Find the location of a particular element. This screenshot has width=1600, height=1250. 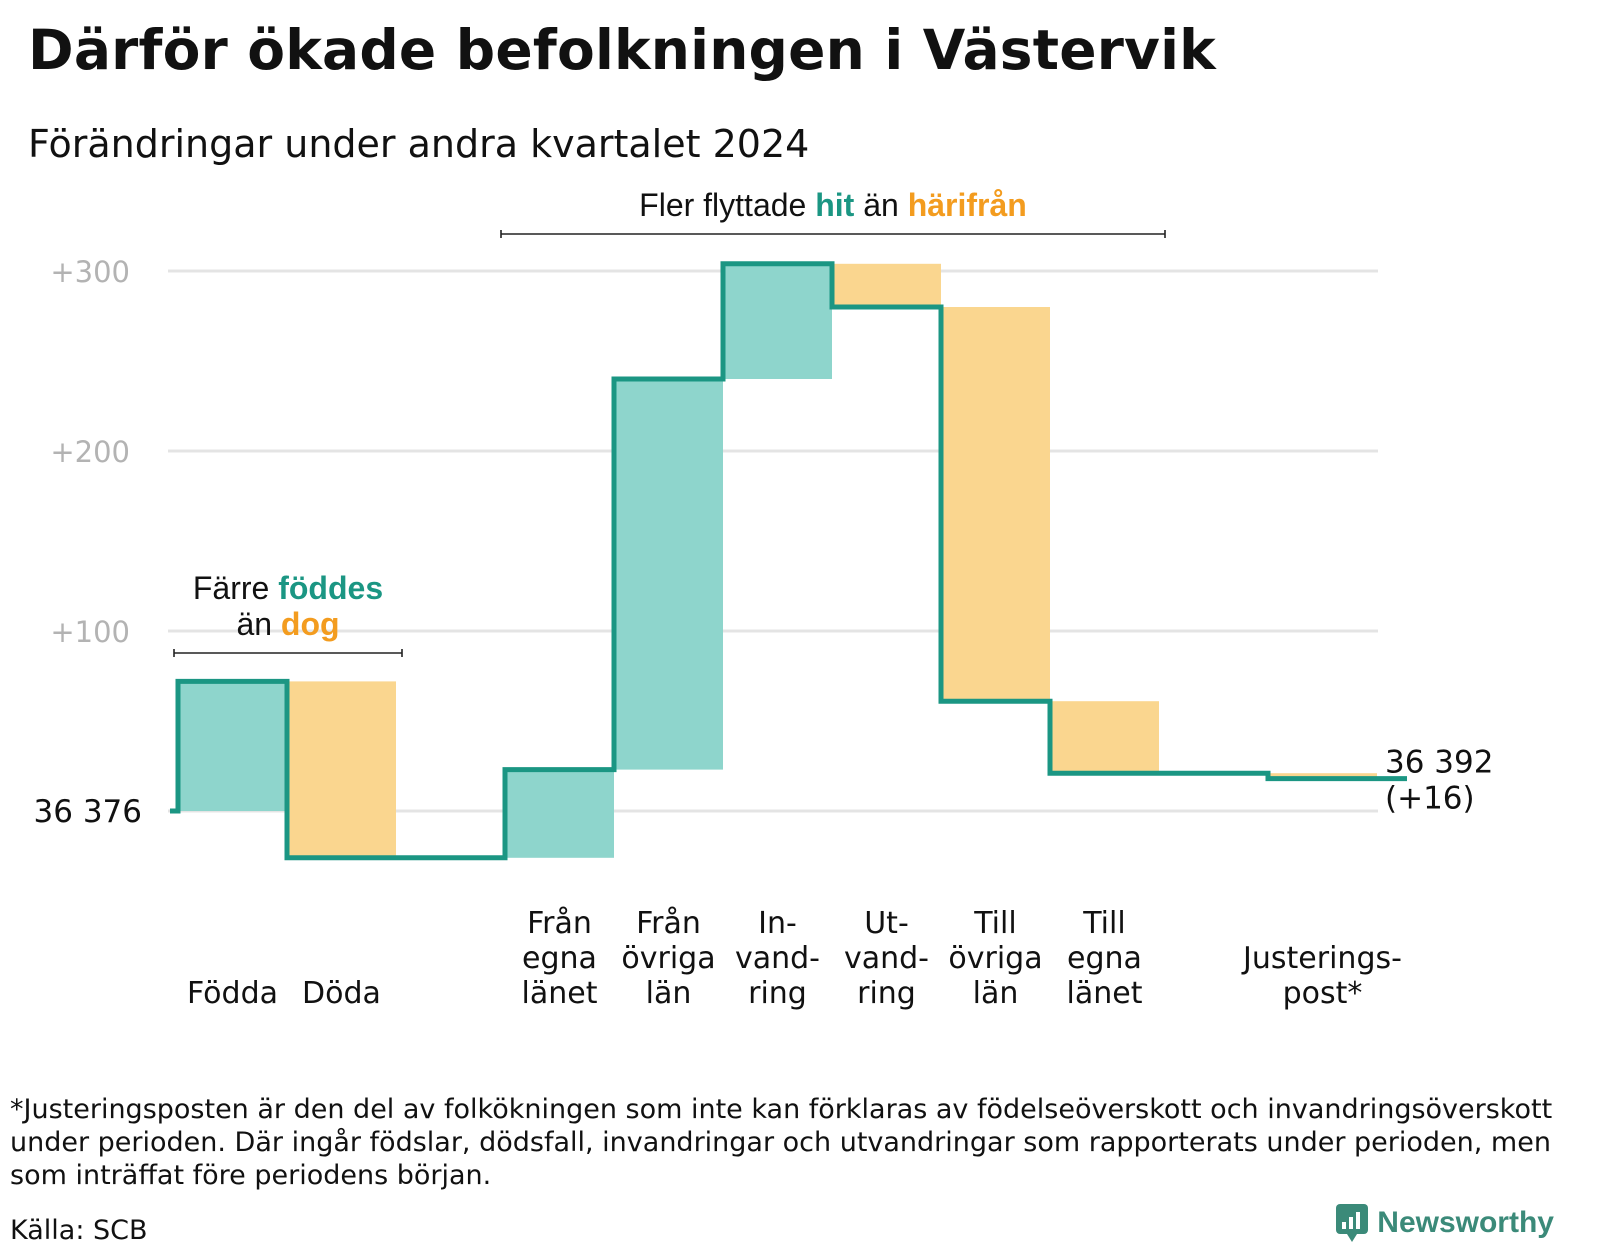

annotation-segment: föddes is located at coordinates (330, 588).